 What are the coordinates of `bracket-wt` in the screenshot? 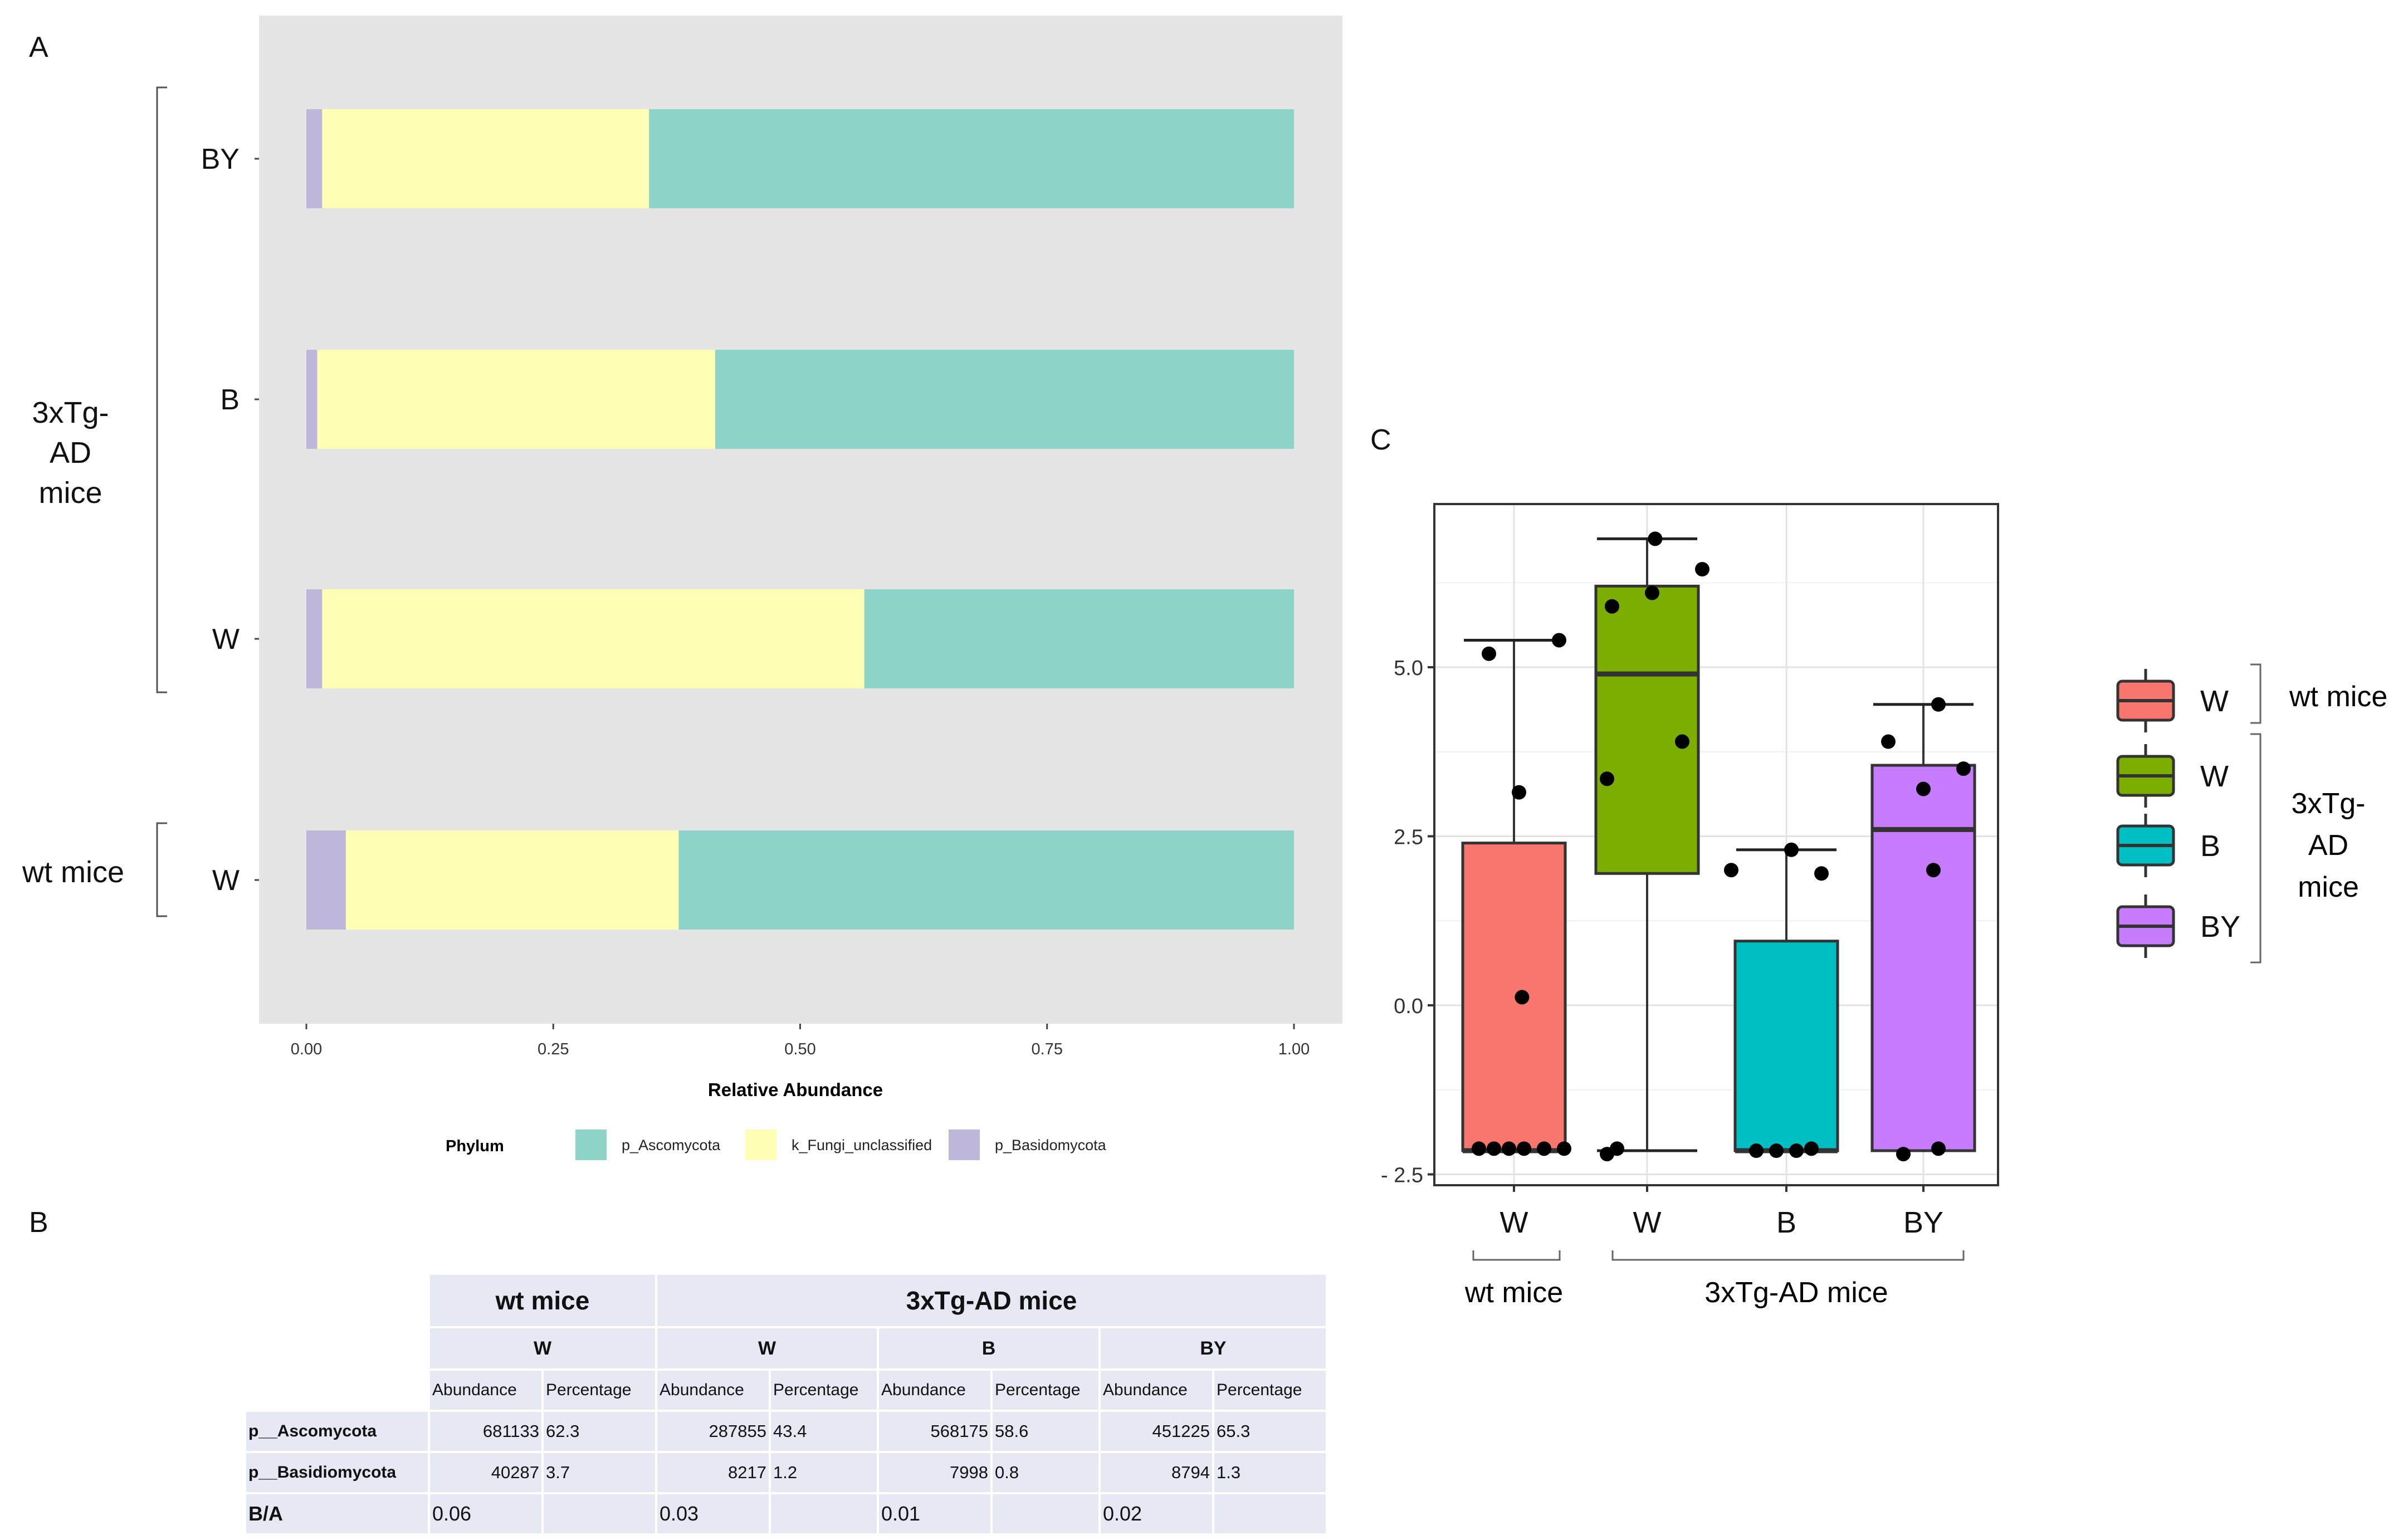 It's located at (161, 869).